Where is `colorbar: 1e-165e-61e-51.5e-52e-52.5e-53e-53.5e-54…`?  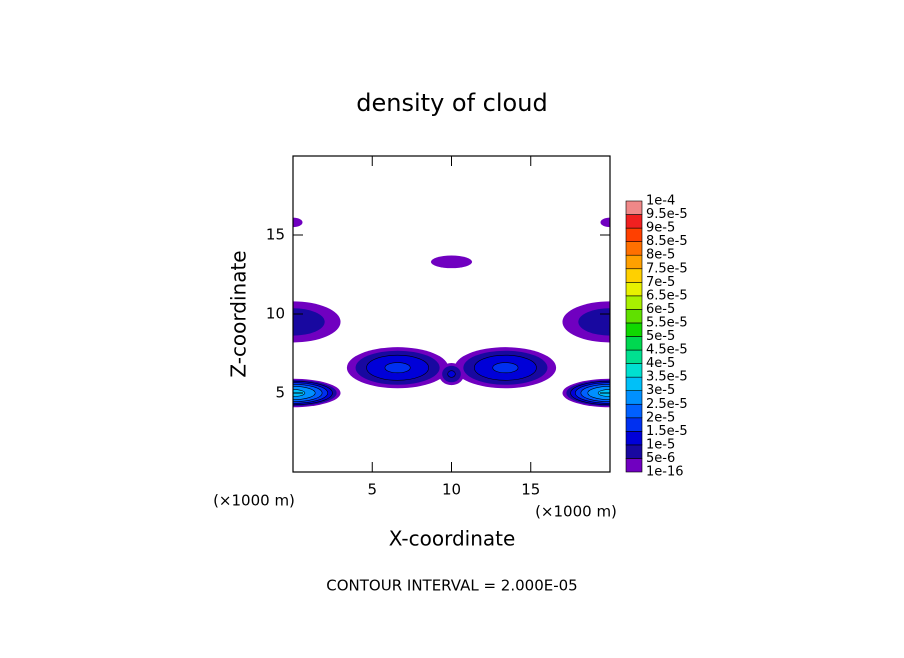
colorbar: 1e-165e-61e-51.5e-52e-52.5e-53e-53.5e-54… is located at coordinates (656, 337).